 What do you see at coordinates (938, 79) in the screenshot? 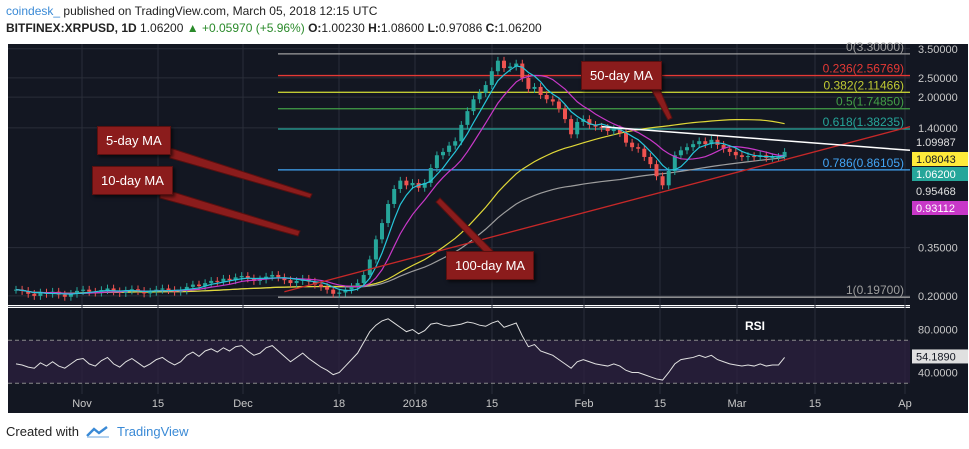
I see `y-tick-label: 2.50000` at bounding box center [938, 79].